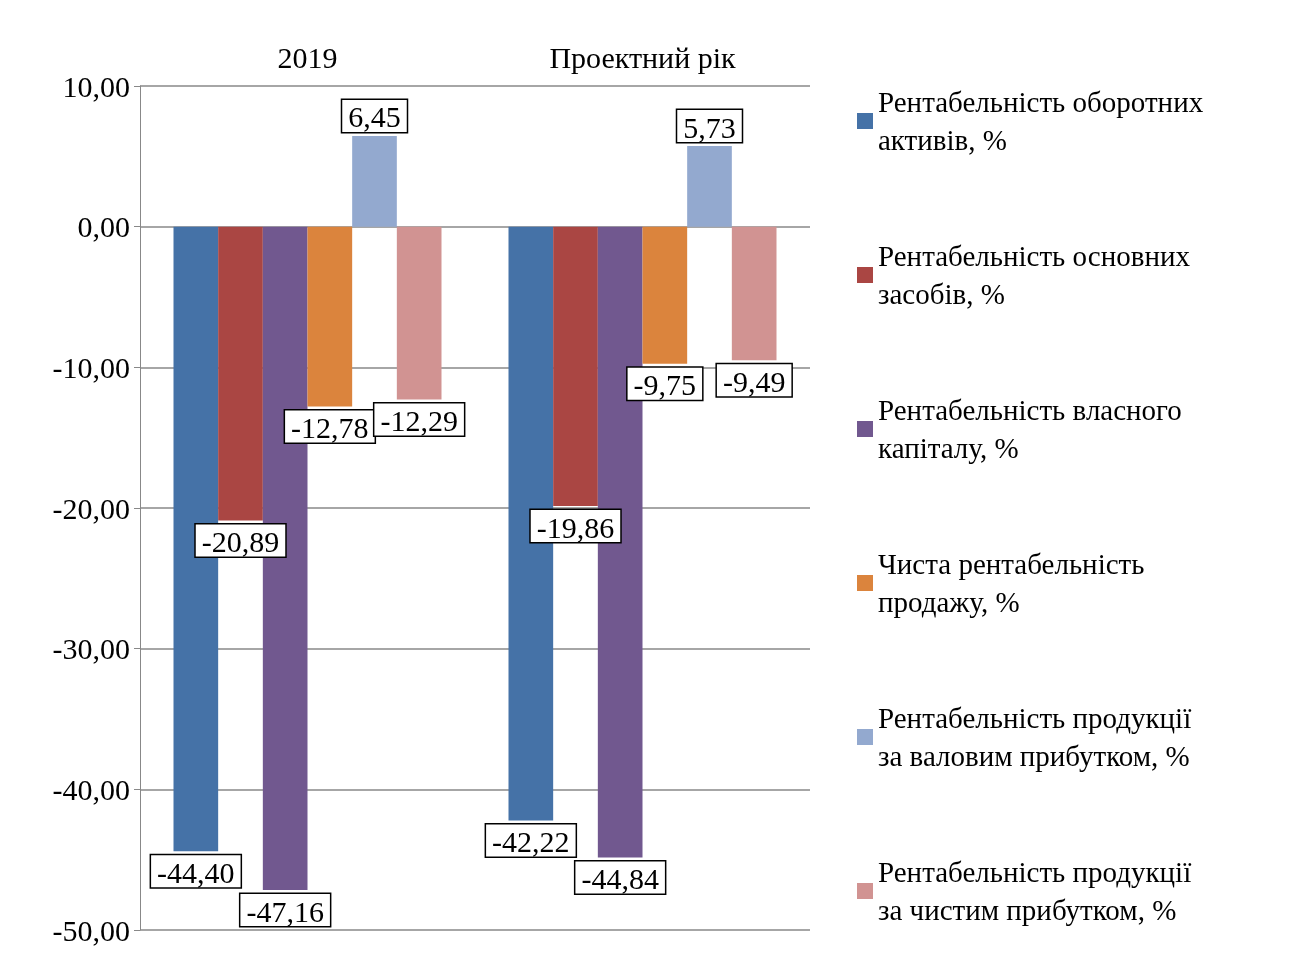  What do you see at coordinates (1030, 429) in the screenshot?
I see `legend-label: Рентабельність власного капіталу, %` at bounding box center [1030, 429].